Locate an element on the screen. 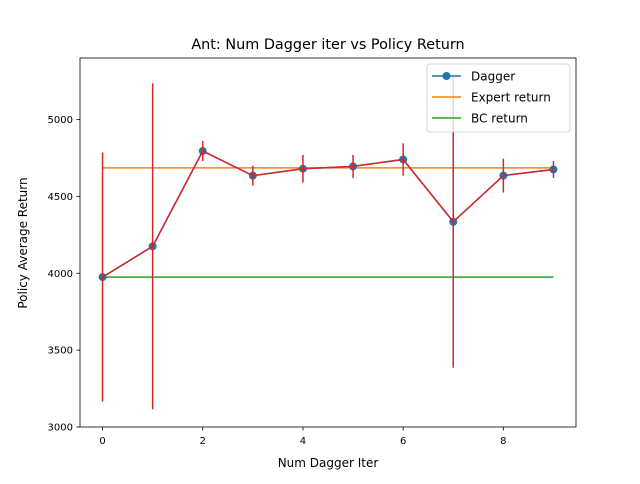 This screenshot has height=484, width=640. legend: Dagger Expert return BC return is located at coordinates (498, 98).